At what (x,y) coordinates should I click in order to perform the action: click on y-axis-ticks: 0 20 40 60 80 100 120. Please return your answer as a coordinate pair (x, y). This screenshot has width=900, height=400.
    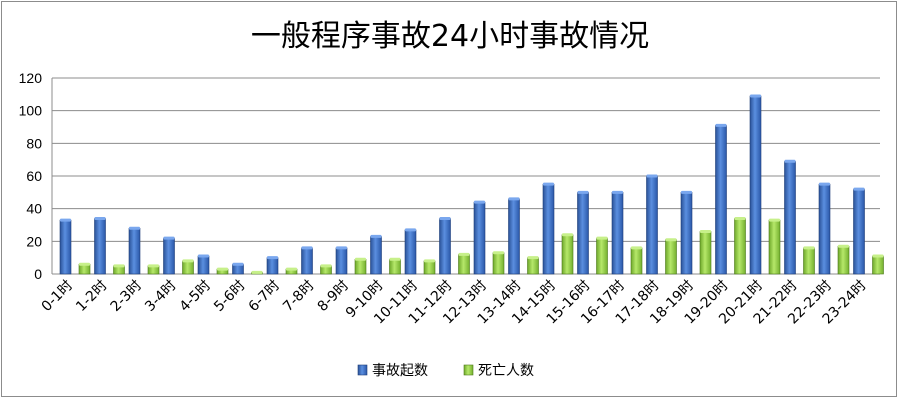
    Looking at the image, I should click on (31, 176).